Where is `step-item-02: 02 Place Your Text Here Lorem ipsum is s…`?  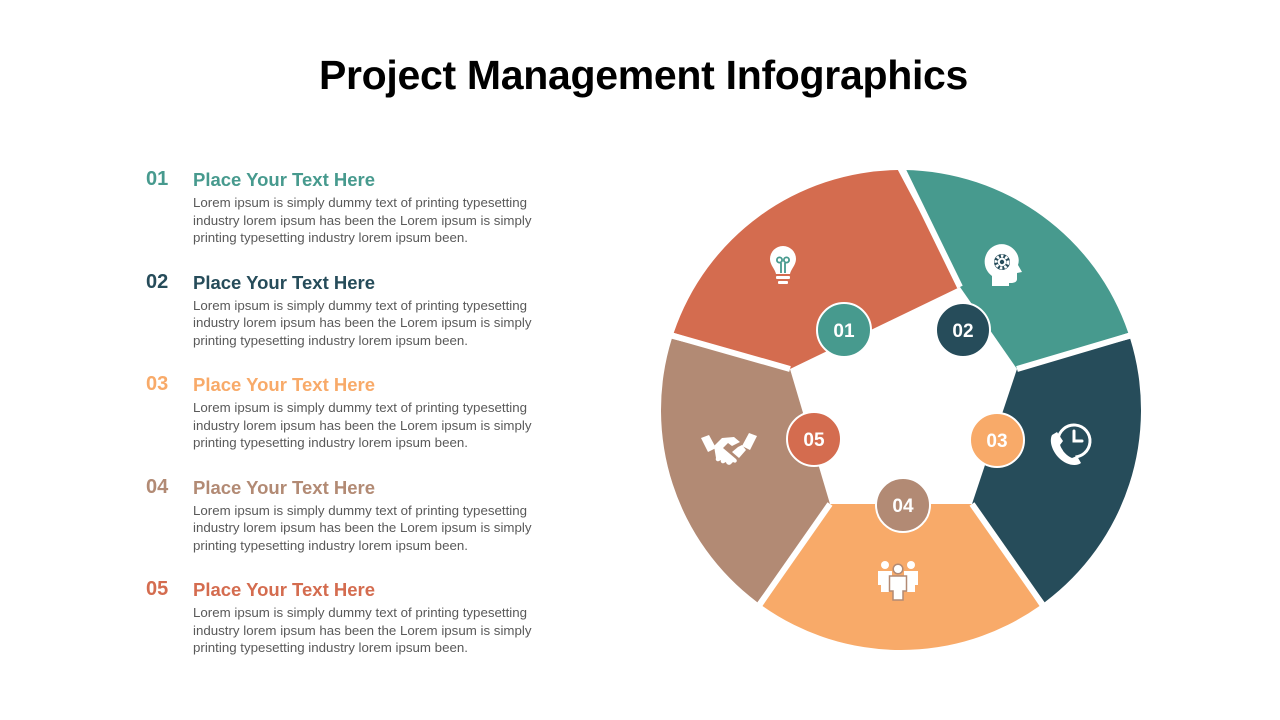 step-item-02: 02 Place Your Text Here Lorem ipsum is s… is located at coordinates (366, 320).